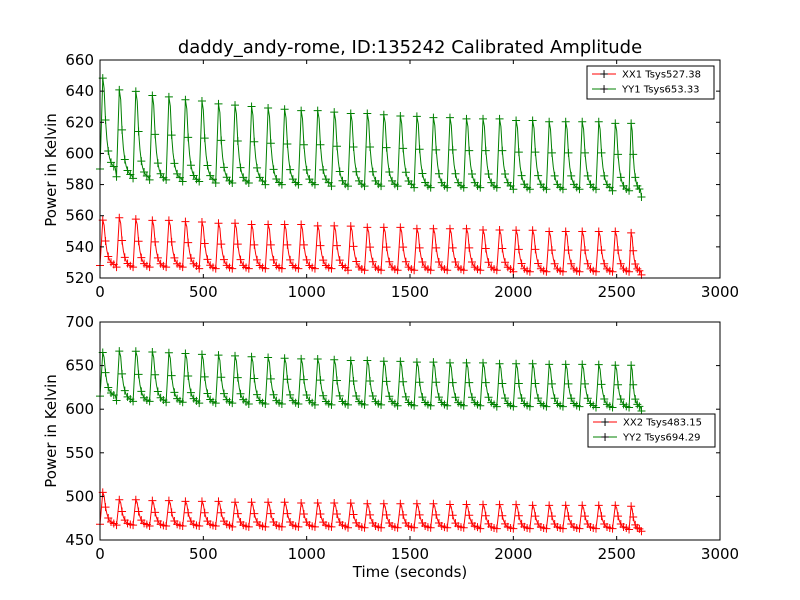 This screenshot has height=600, width=800. Describe the element at coordinates (79, 409) in the screenshot. I see `bottom-y-tick-label: 600` at that location.